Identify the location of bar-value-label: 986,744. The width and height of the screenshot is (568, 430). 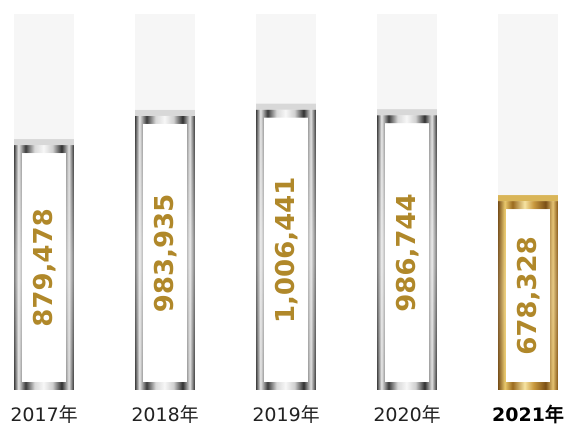
(407, 252).